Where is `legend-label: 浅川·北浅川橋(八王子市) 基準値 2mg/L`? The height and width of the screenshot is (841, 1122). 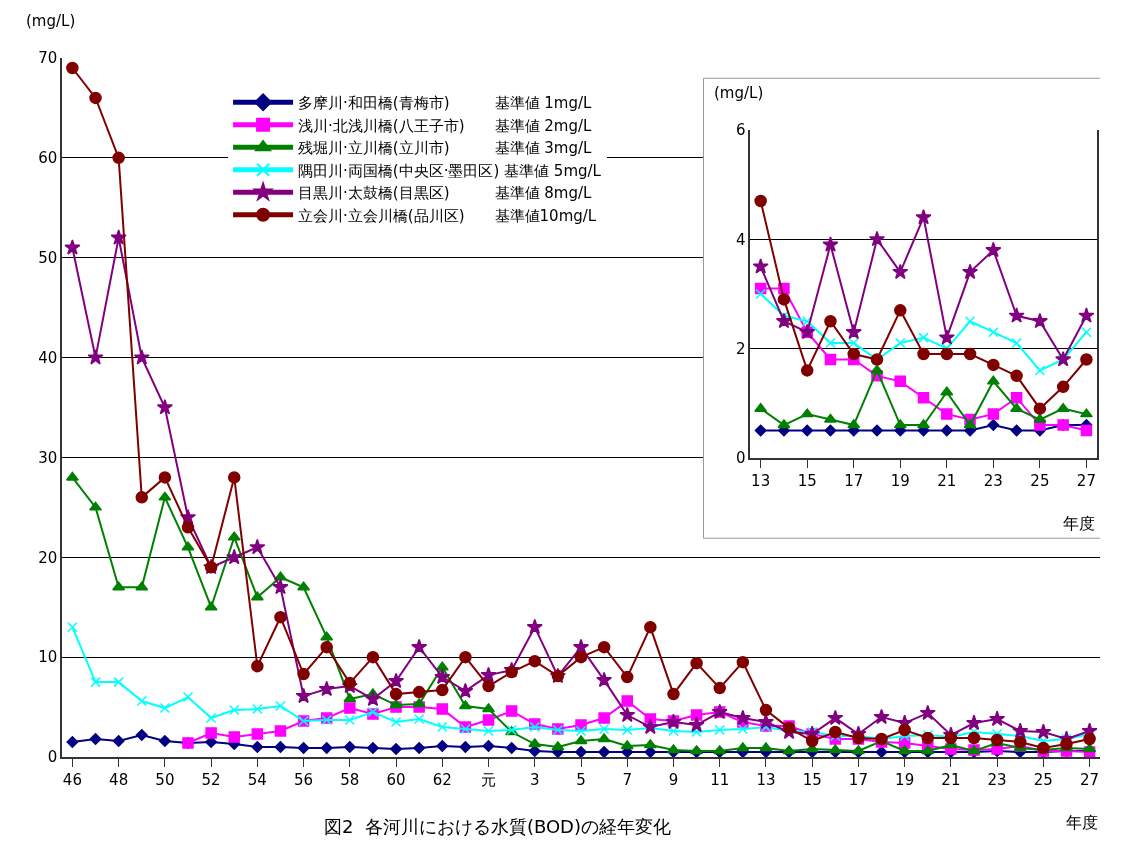 legend-label: 浅川·北浅川橋(八王子市) 基準値 2mg/L is located at coordinates (445, 125).